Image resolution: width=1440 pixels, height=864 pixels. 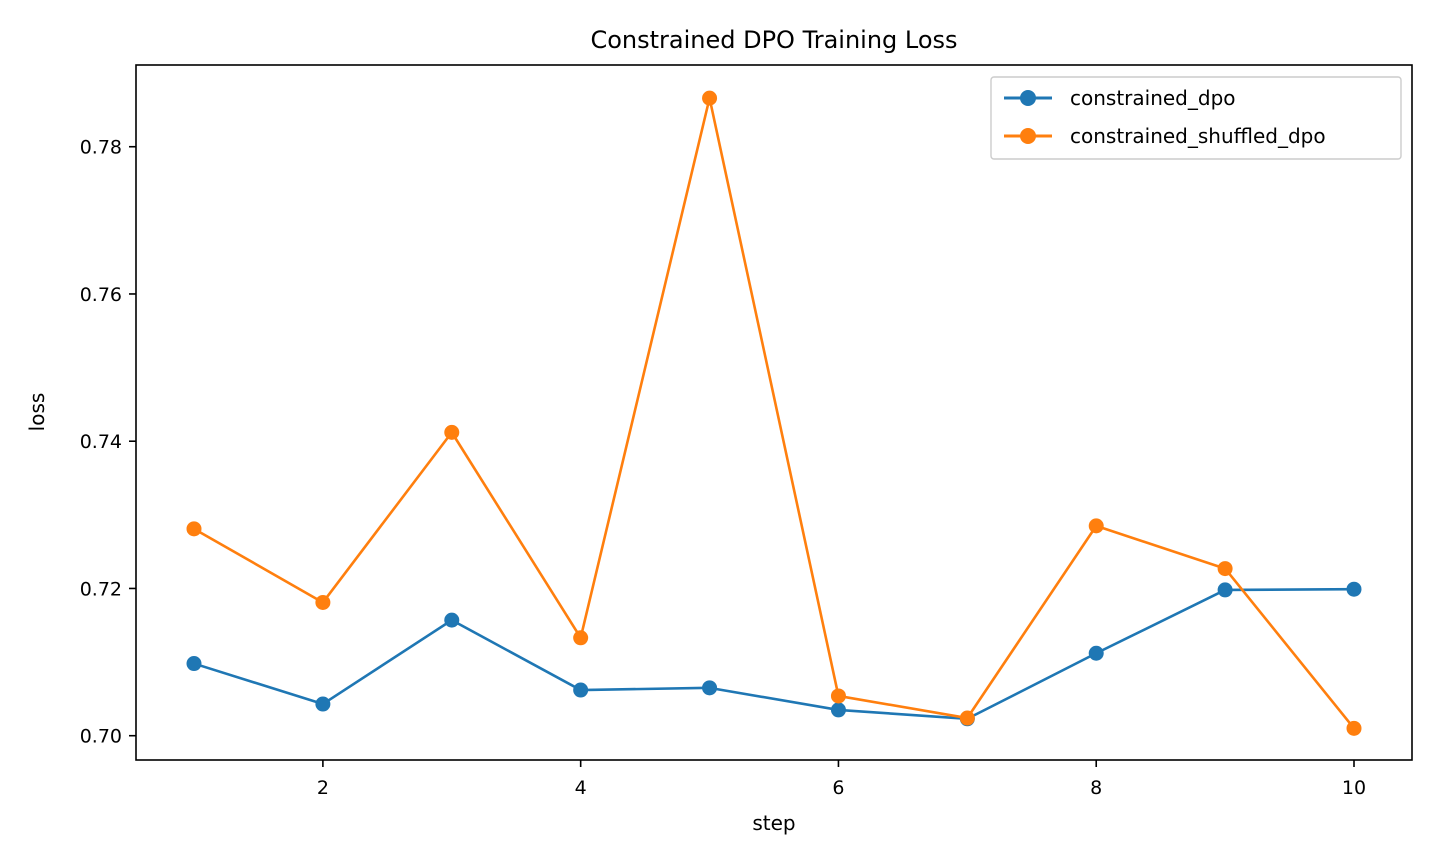 What do you see at coordinates (1096, 788) in the screenshot?
I see `x-tick-label: 8` at bounding box center [1096, 788].